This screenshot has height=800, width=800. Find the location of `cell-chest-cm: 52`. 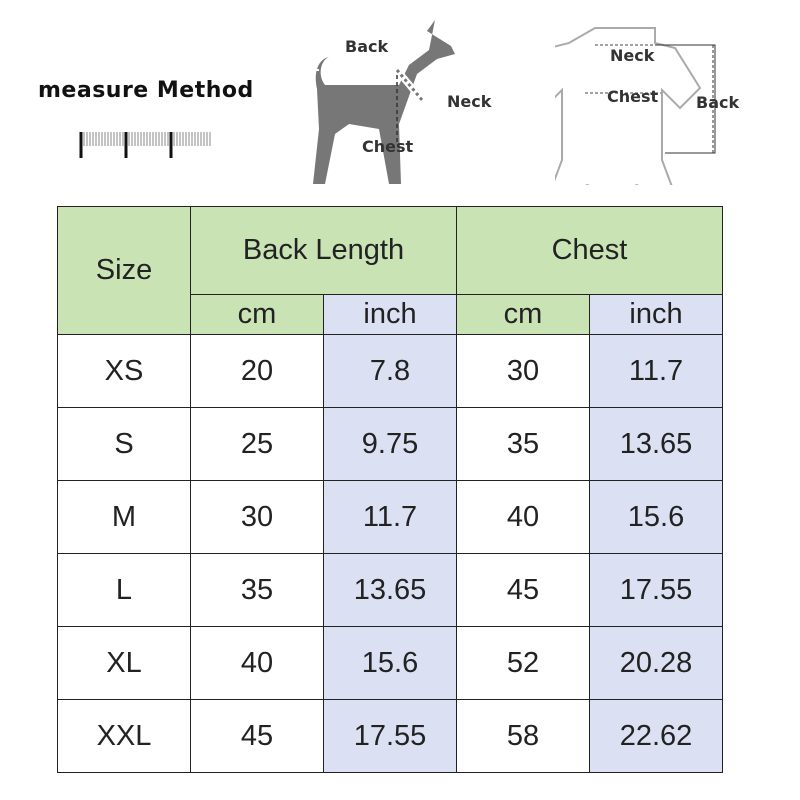

cell-chest-cm: 52 is located at coordinates (523, 663).